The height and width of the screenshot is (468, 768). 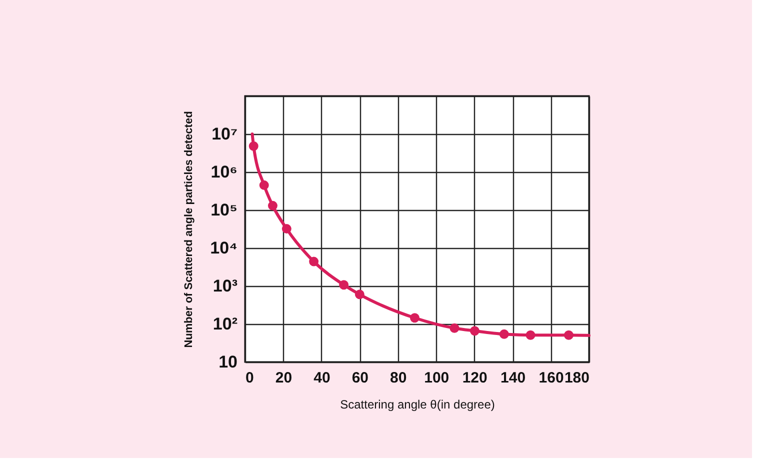 What do you see at coordinates (225, 134) in the screenshot?
I see `y-tick-label: 10⁷` at bounding box center [225, 134].